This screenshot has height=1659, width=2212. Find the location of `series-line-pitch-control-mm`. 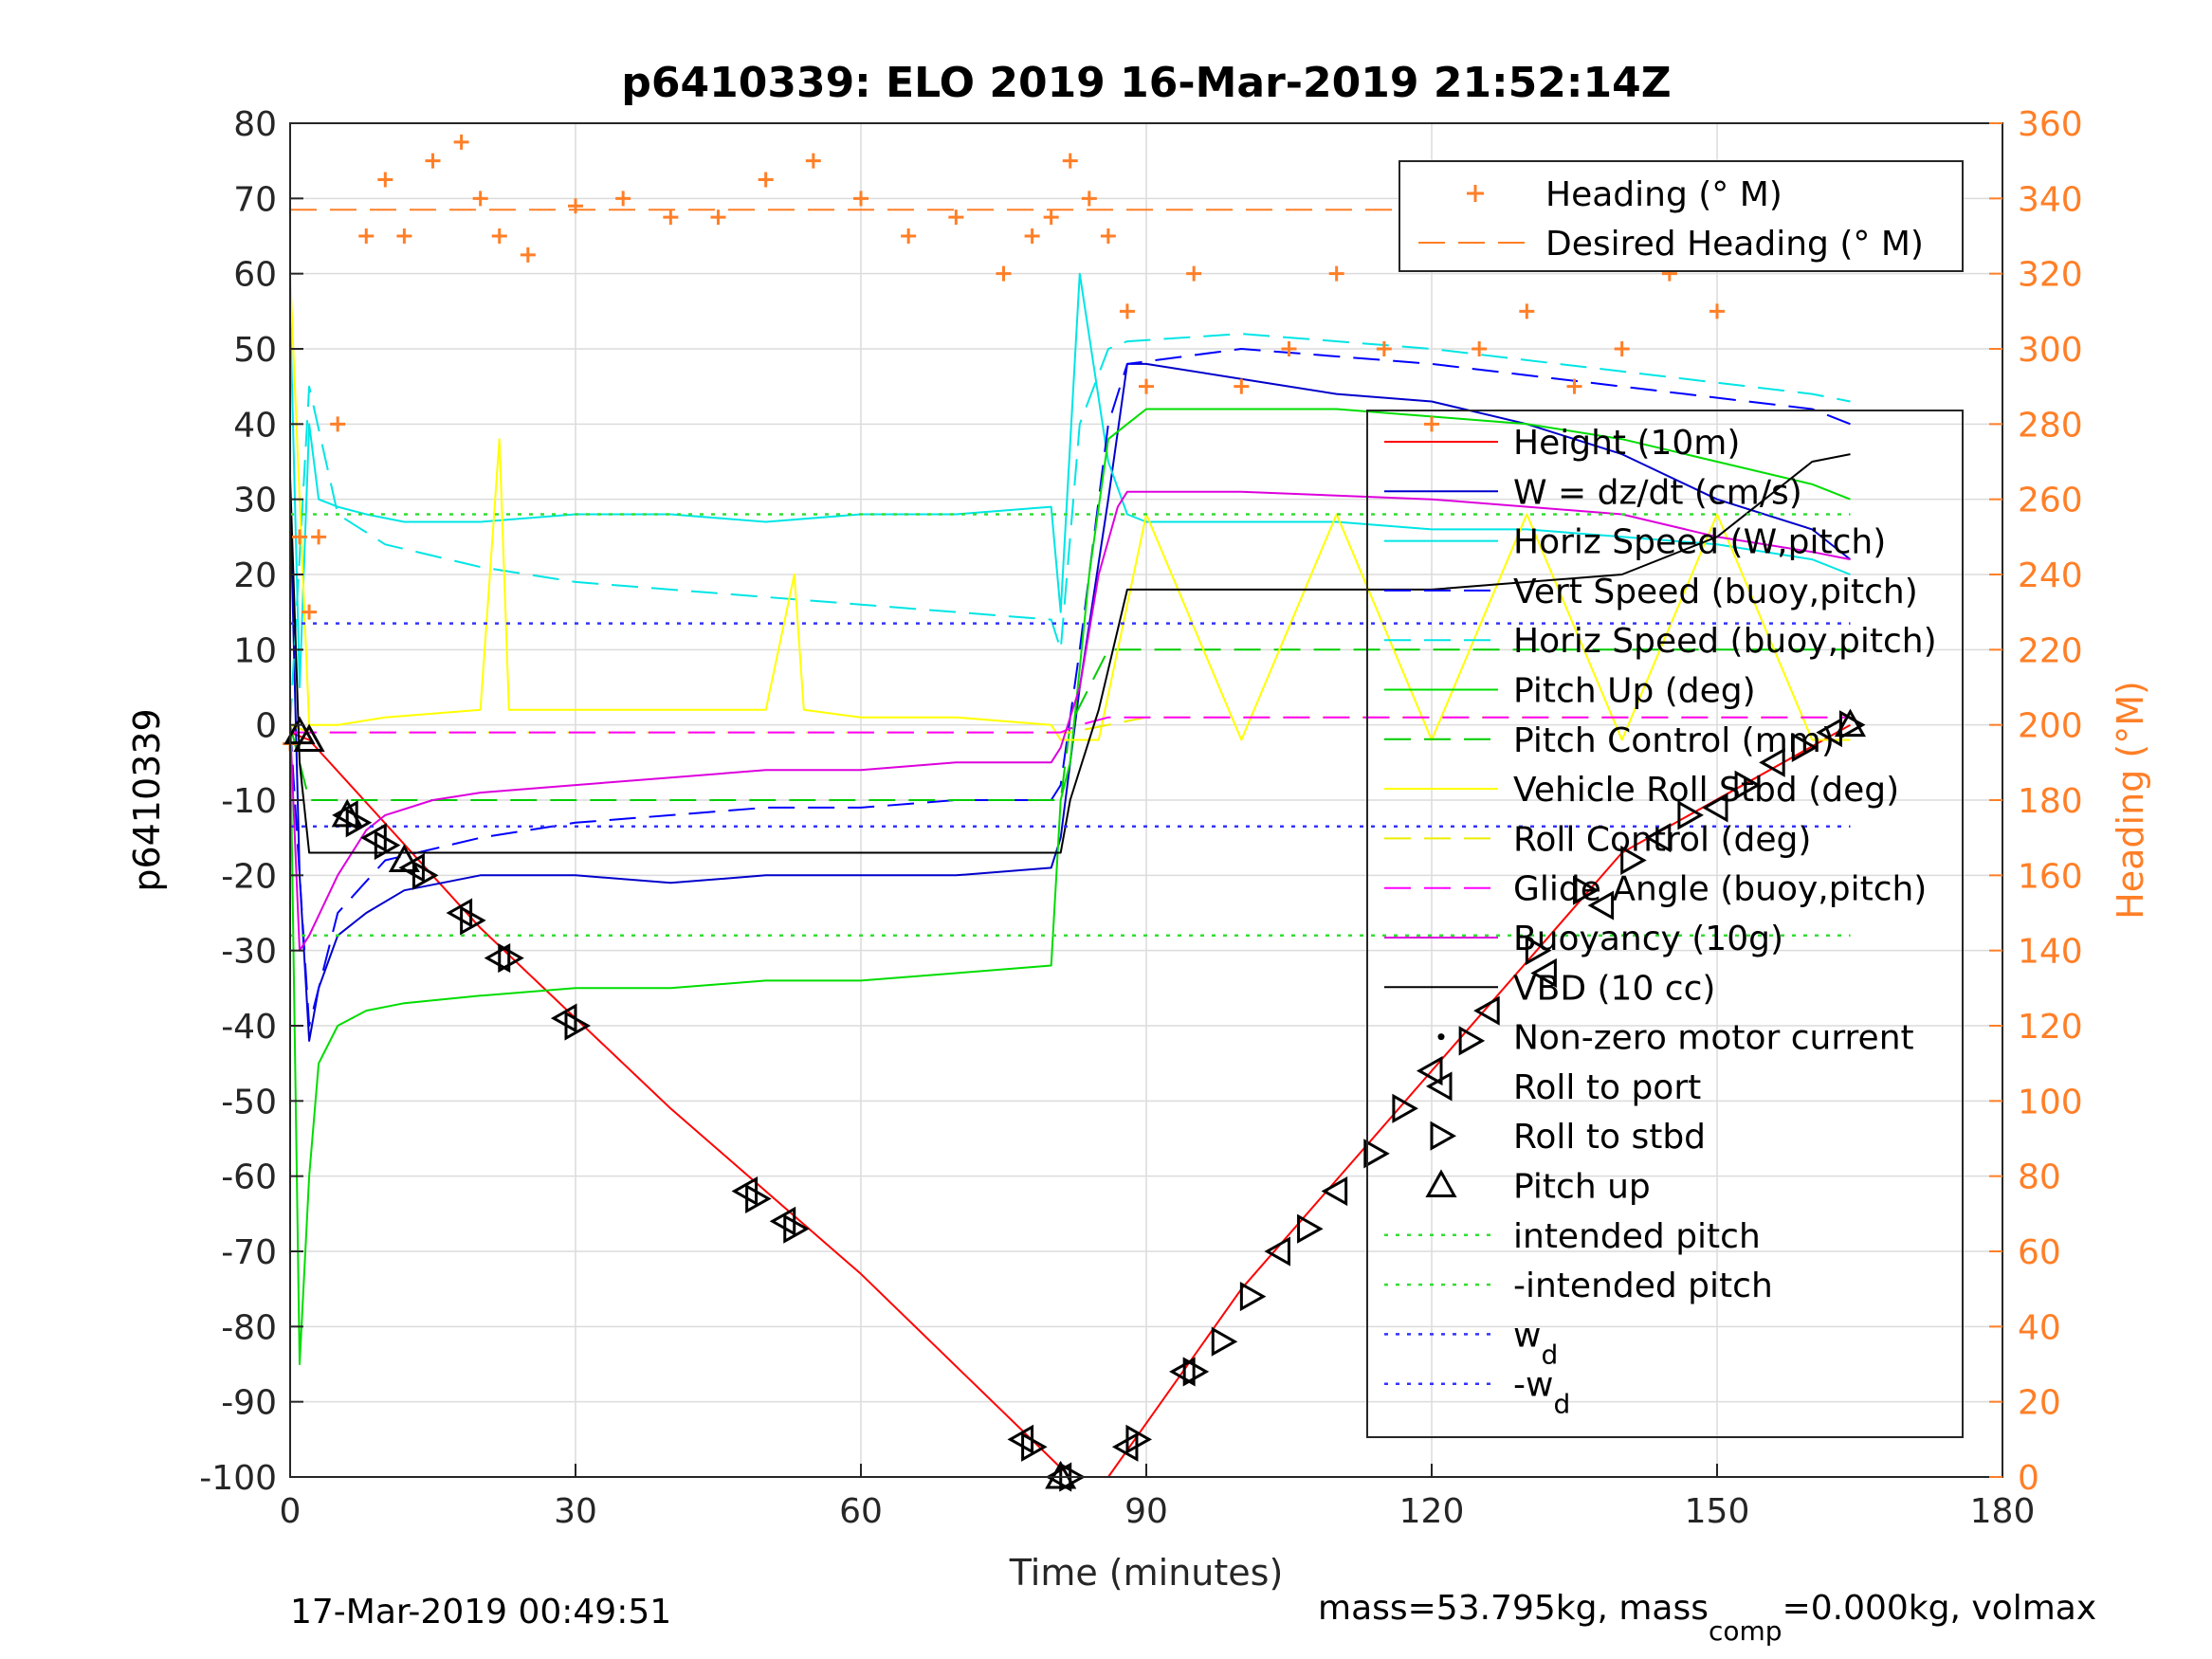

series-line-pitch-control-mm is located at coordinates (1070, 724).